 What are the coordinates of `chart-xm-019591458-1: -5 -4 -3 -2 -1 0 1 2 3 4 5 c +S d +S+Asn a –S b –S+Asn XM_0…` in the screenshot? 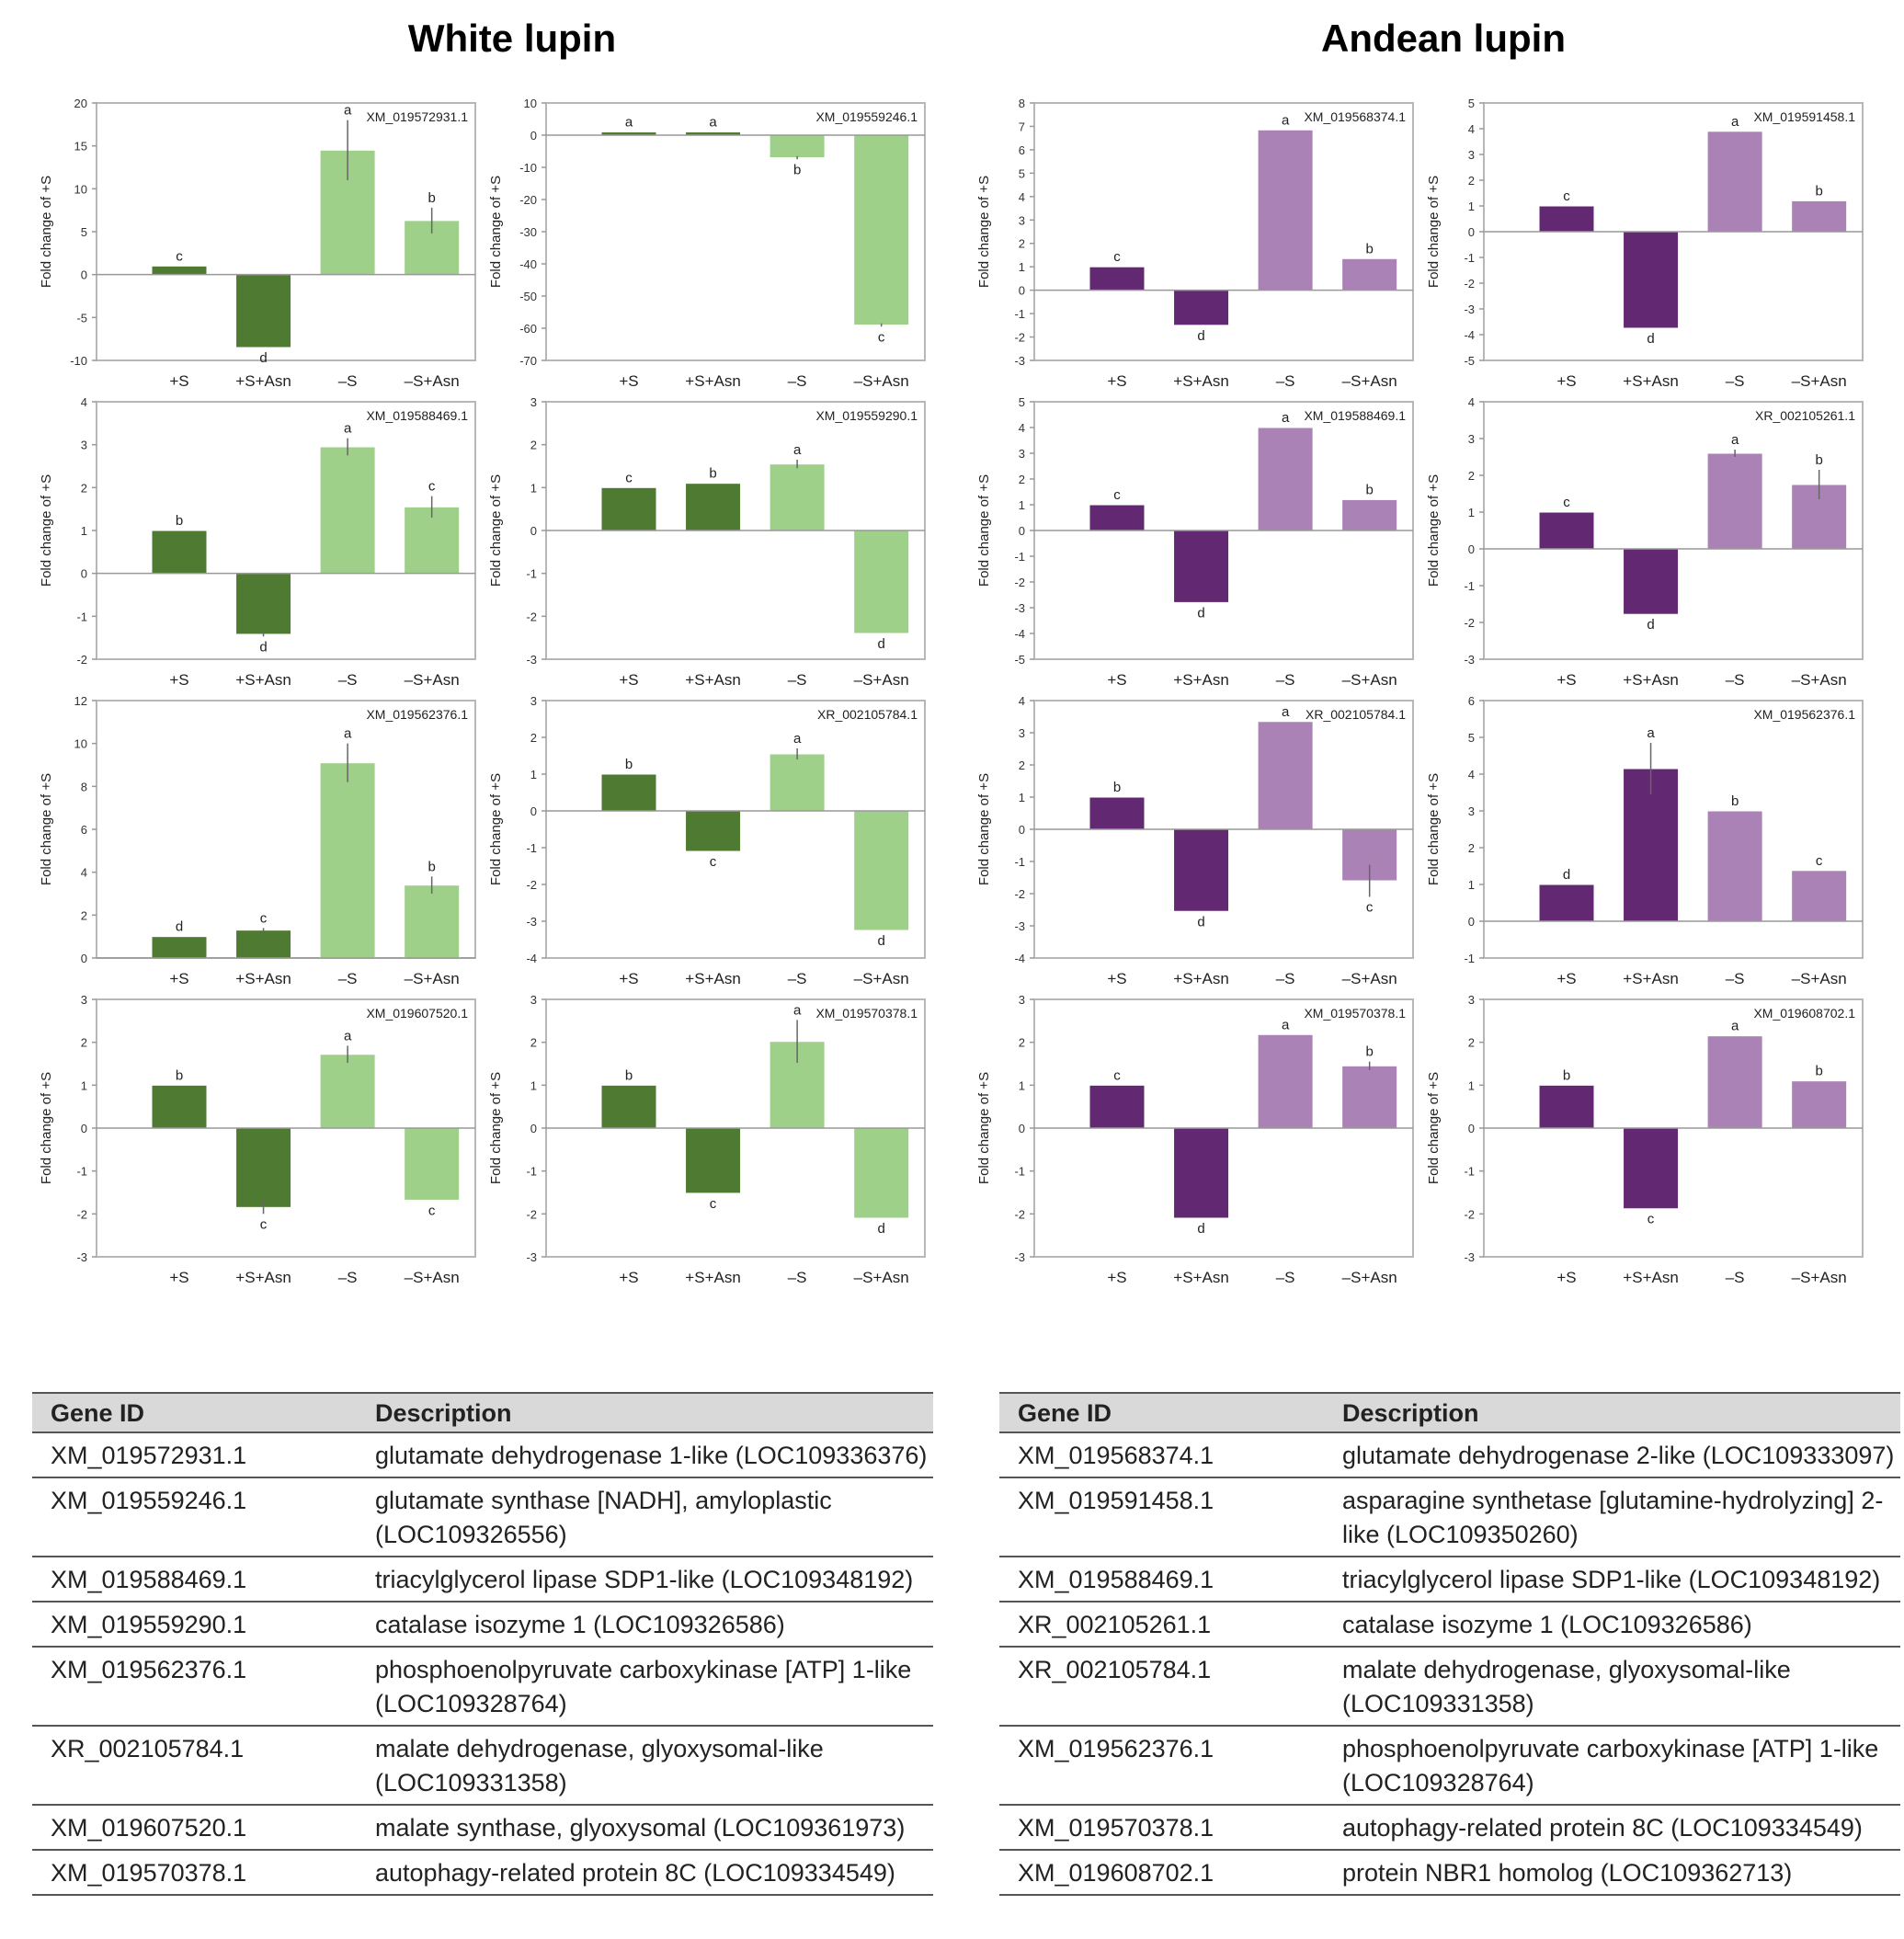 It's located at (1645, 244).